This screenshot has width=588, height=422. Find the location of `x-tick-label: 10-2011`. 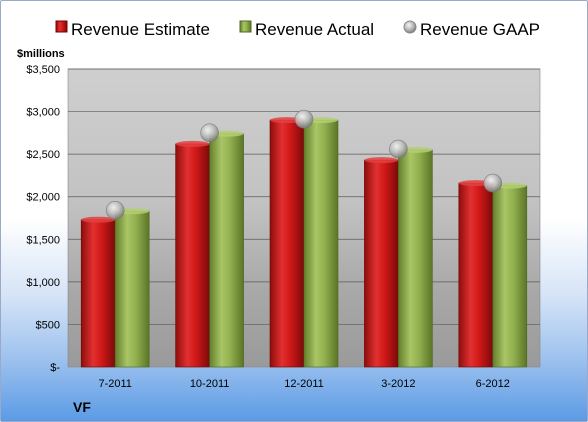

x-tick-label: 10-2011 is located at coordinates (210, 384).